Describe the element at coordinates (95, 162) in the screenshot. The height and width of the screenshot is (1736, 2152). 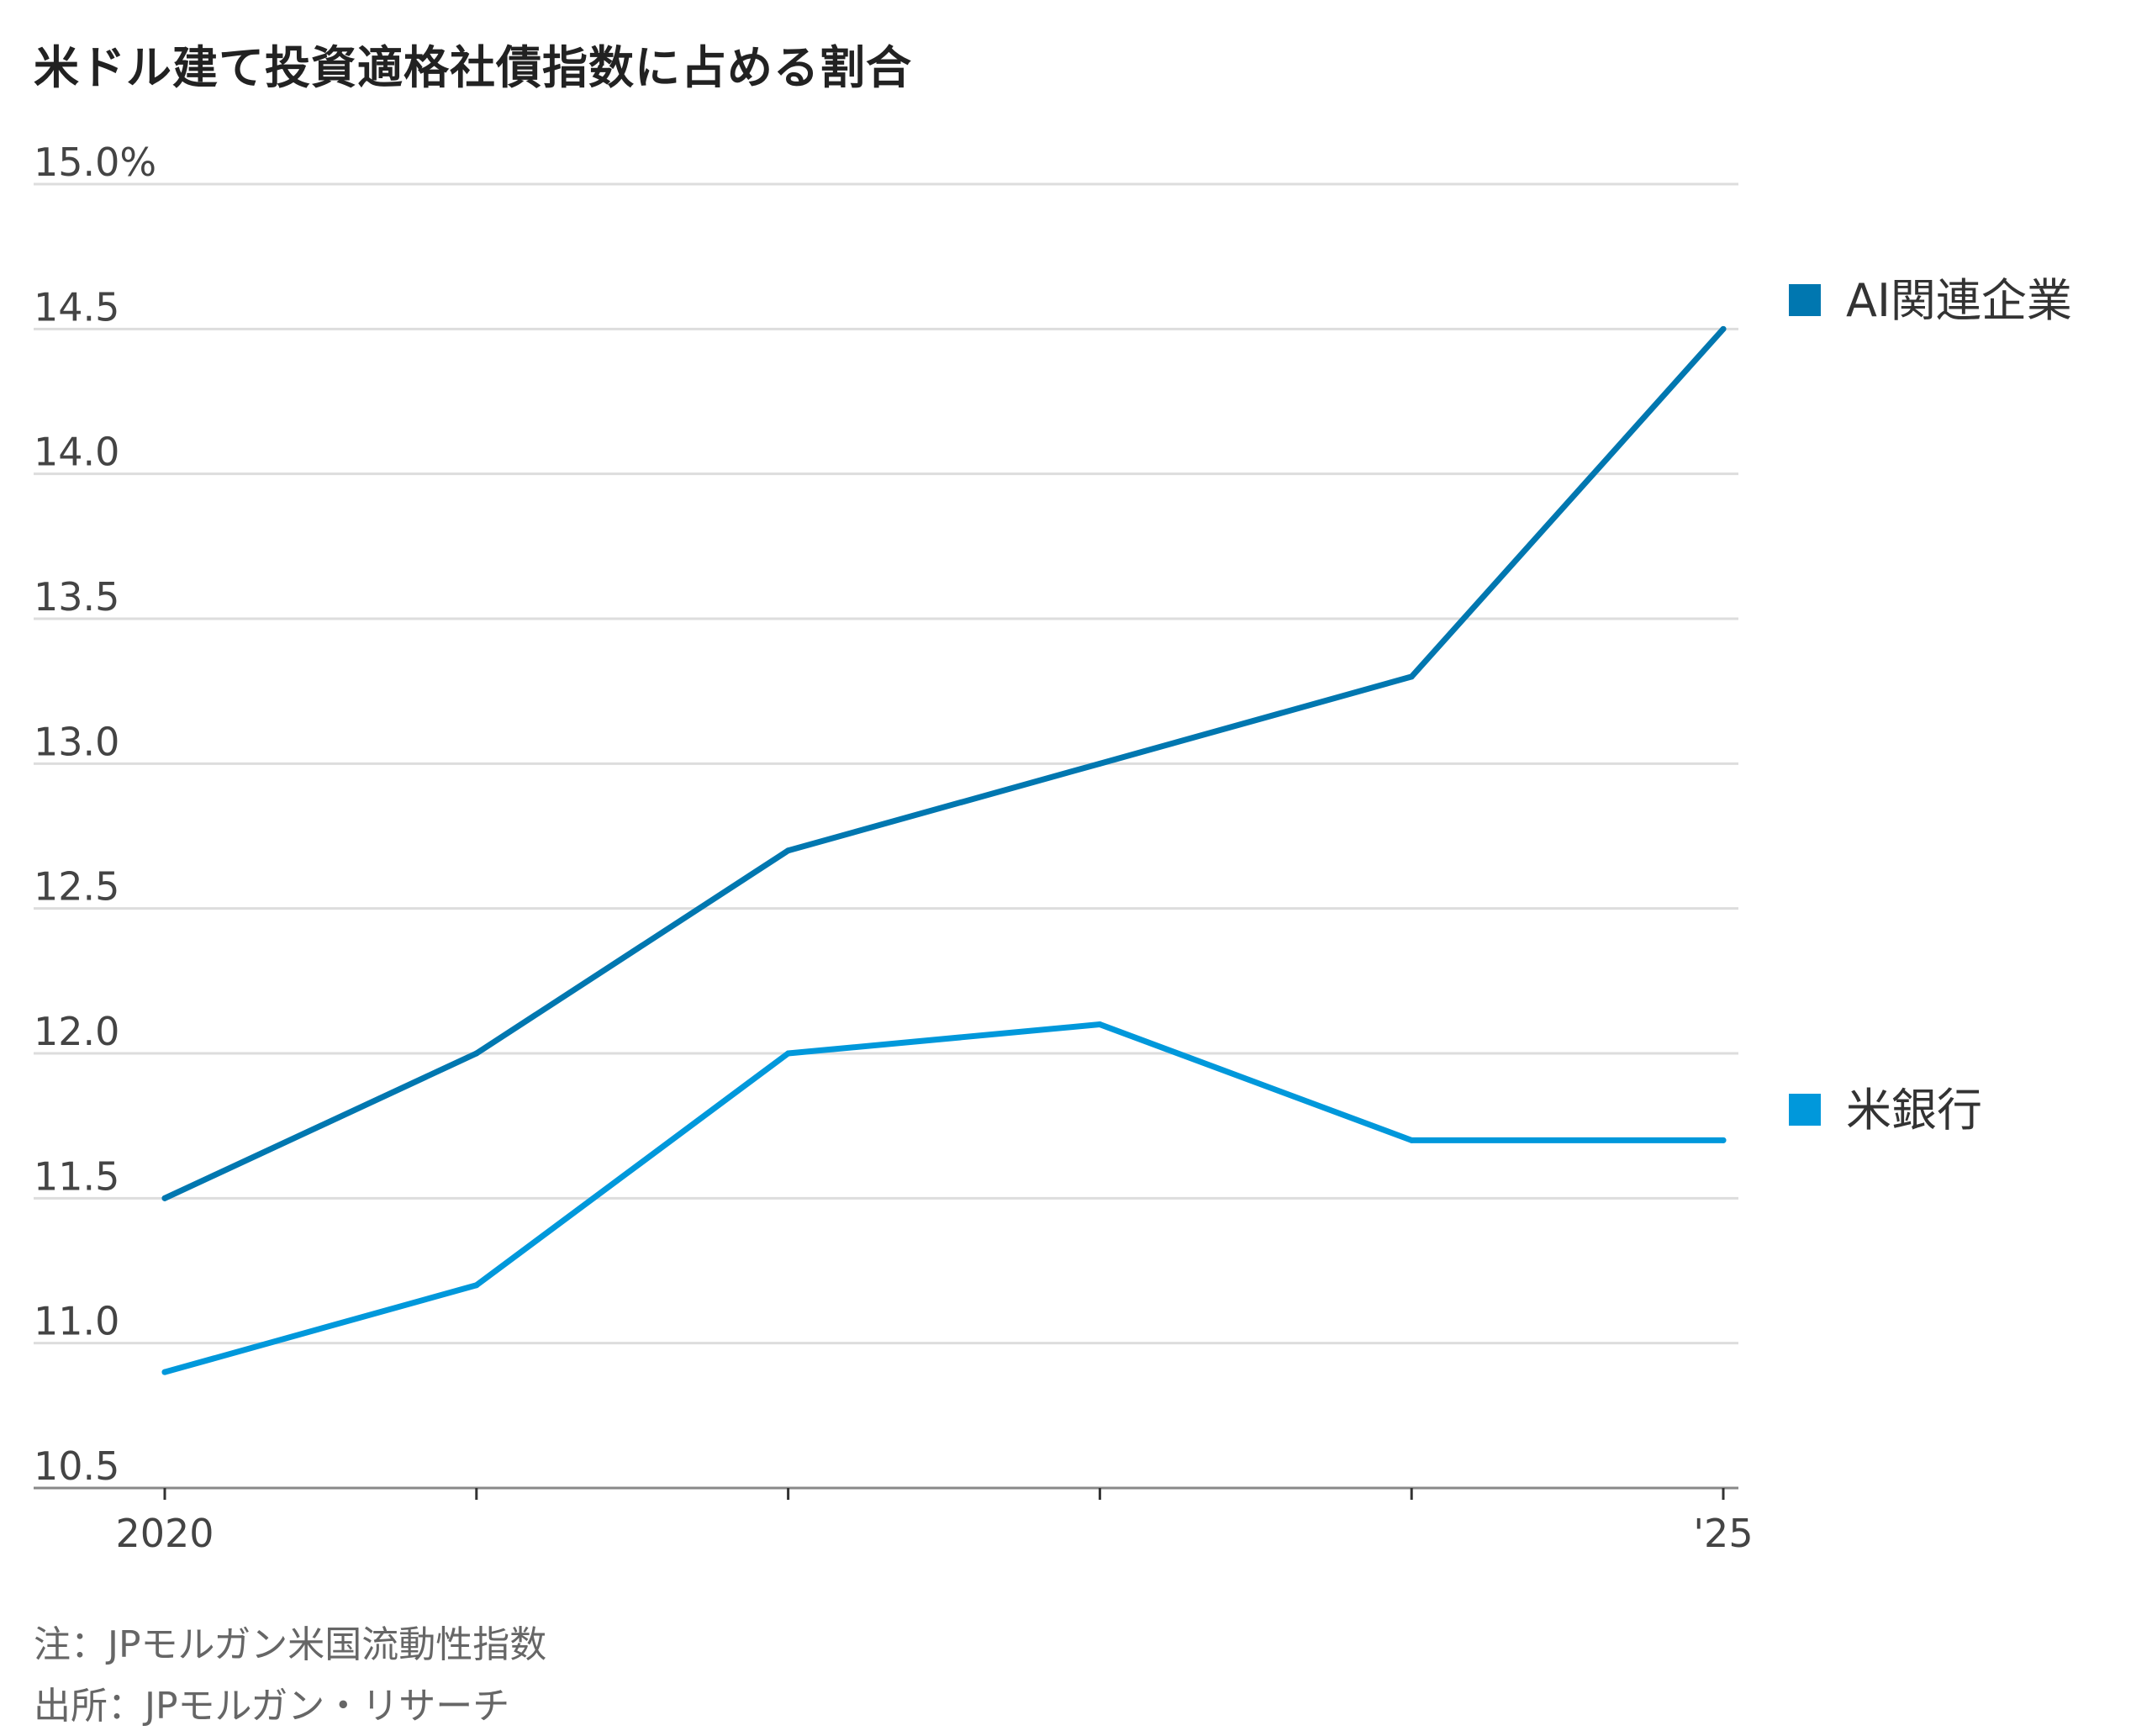
I see `y-tick-label: 15.0%` at that location.